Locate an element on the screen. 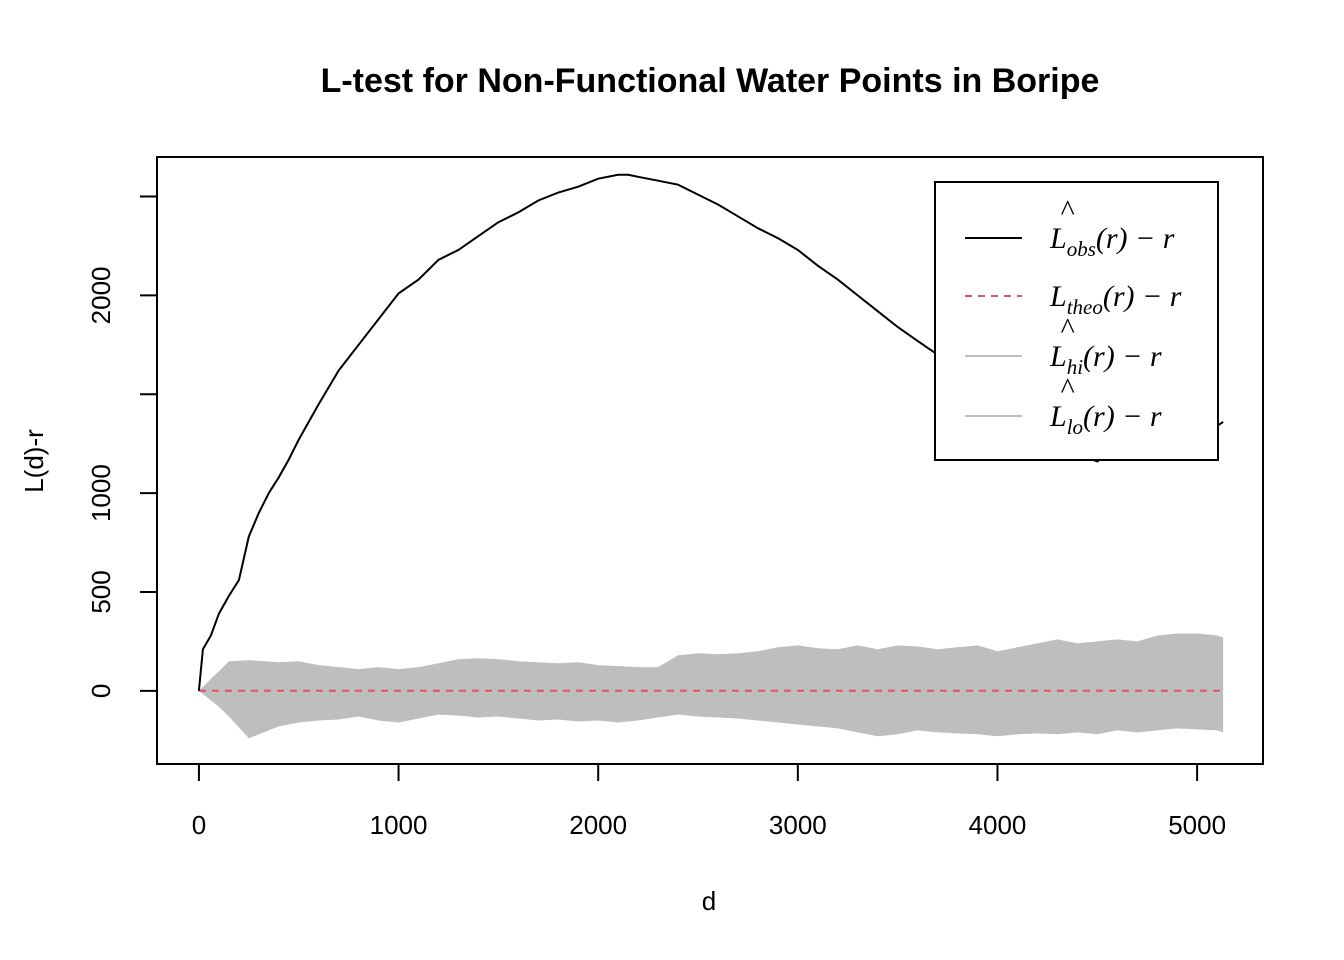 The height and width of the screenshot is (960, 1344). y-axis-label: L(d)-r is located at coordinates (34, 461).